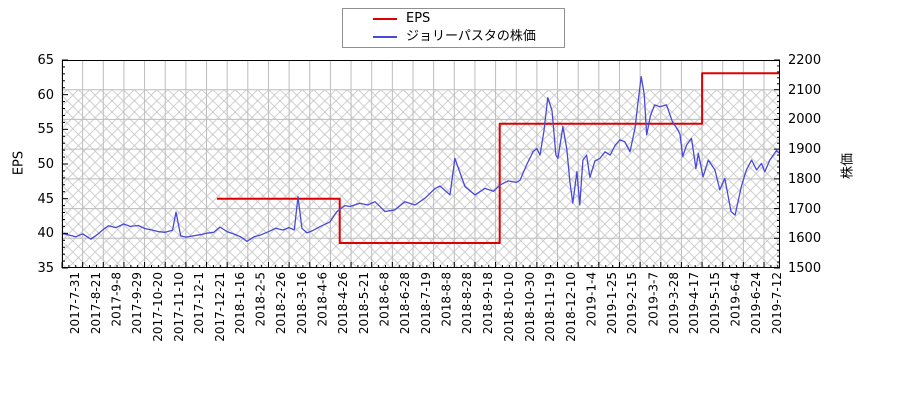 Image resolution: width=900 pixels, height=400 pixels. What do you see at coordinates (418, 18) in the screenshot?
I see `legend-label-eps: EPS` at bounding box center [418, 18].